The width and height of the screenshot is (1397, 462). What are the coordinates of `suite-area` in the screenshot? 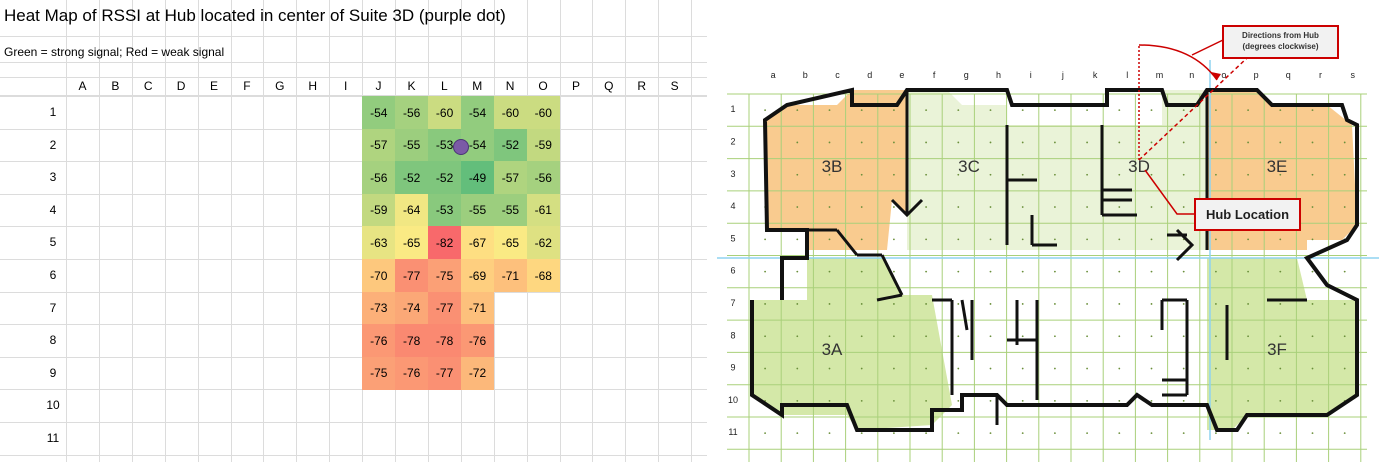 It's located at (836, 170).